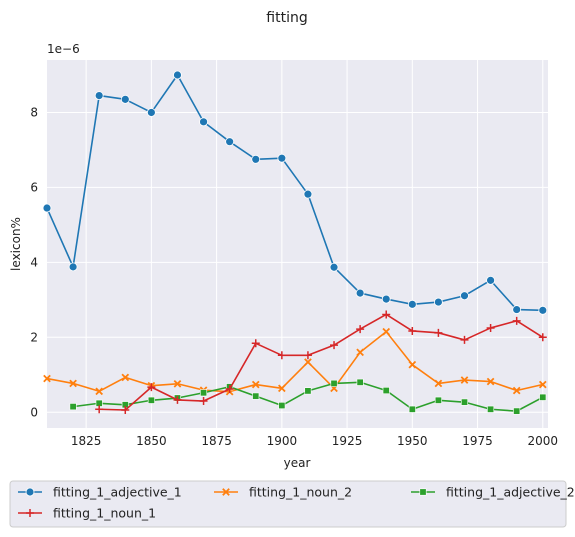 This screenshot has height=537, width=575. What do you see at coordinates (63, 49) in the screenshot?
I see `y-axis-offset-text: 1e−6` at bounding box center [63, 49].